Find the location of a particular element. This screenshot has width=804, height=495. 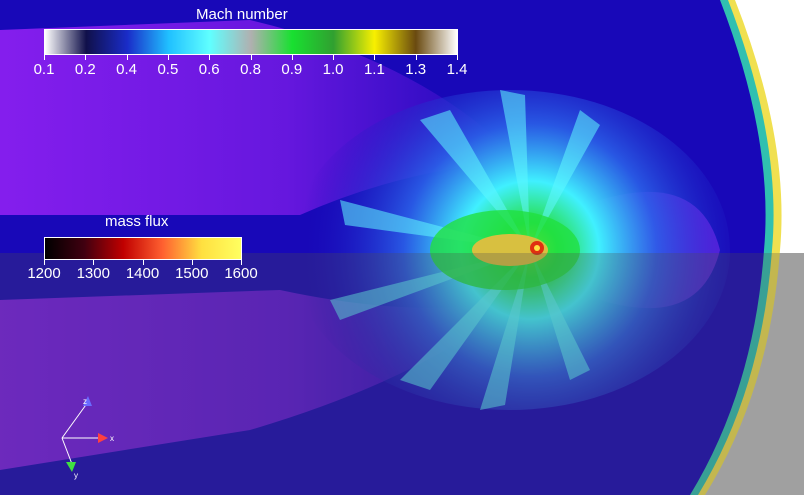

flux-legend-tick-label: 1300 is located at coordinates (93, 273).